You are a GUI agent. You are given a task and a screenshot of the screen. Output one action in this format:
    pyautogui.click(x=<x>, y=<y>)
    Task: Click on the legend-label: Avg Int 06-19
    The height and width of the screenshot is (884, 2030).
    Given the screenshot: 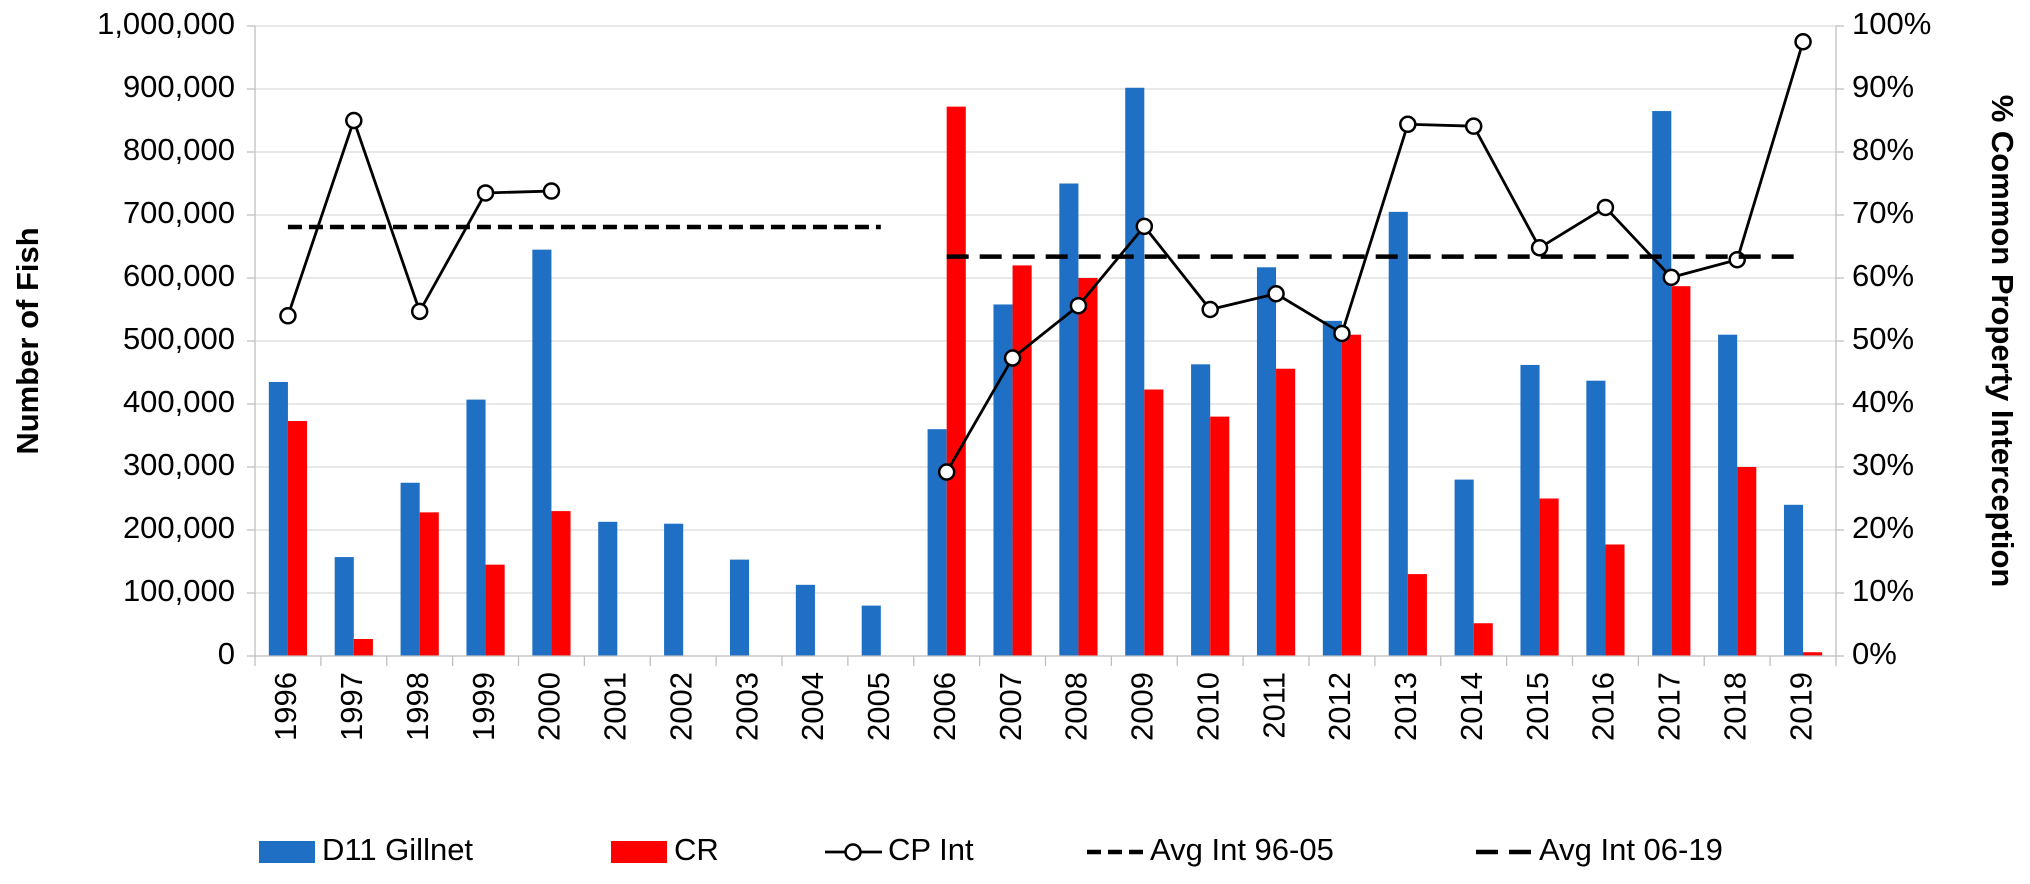 What is the action you would take?
    pyautogui.click(x=1631, y=849)
    